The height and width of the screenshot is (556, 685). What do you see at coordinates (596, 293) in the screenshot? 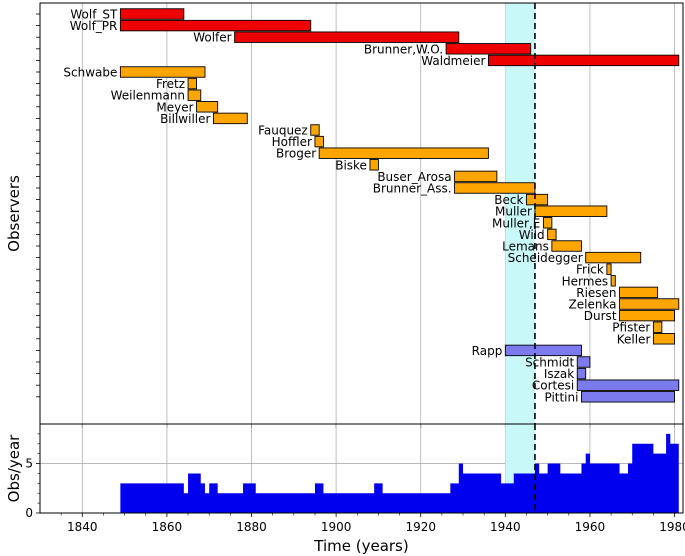
I see `label-riesen: Riesen` at bounding box center [596, 293].